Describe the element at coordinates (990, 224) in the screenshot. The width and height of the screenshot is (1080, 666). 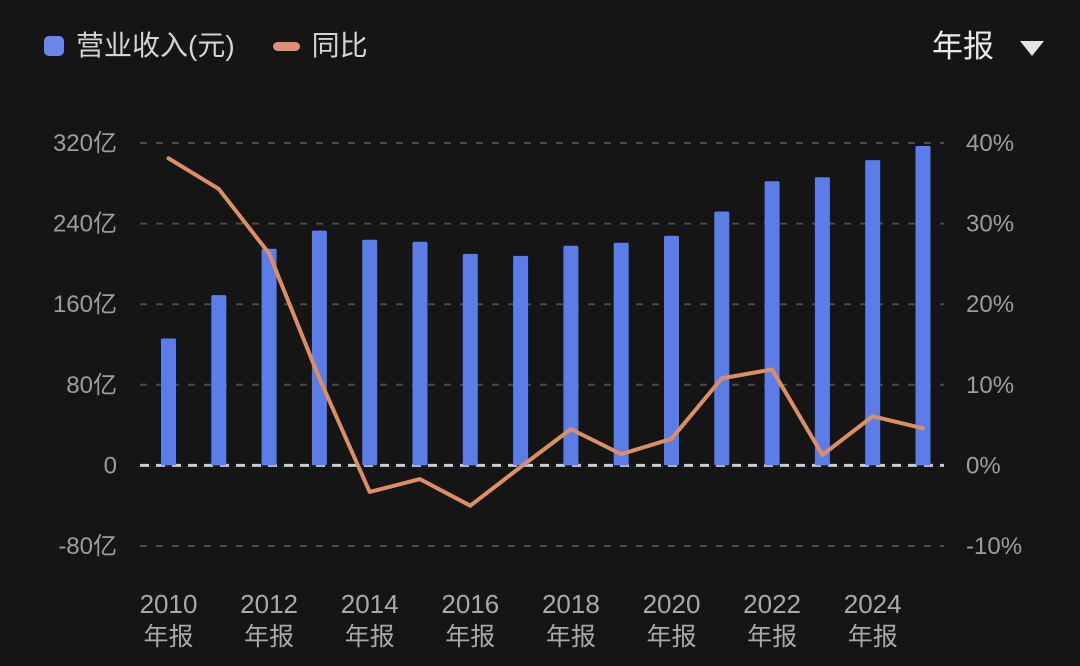
I see `right-axis-tick: 30%` at that location.